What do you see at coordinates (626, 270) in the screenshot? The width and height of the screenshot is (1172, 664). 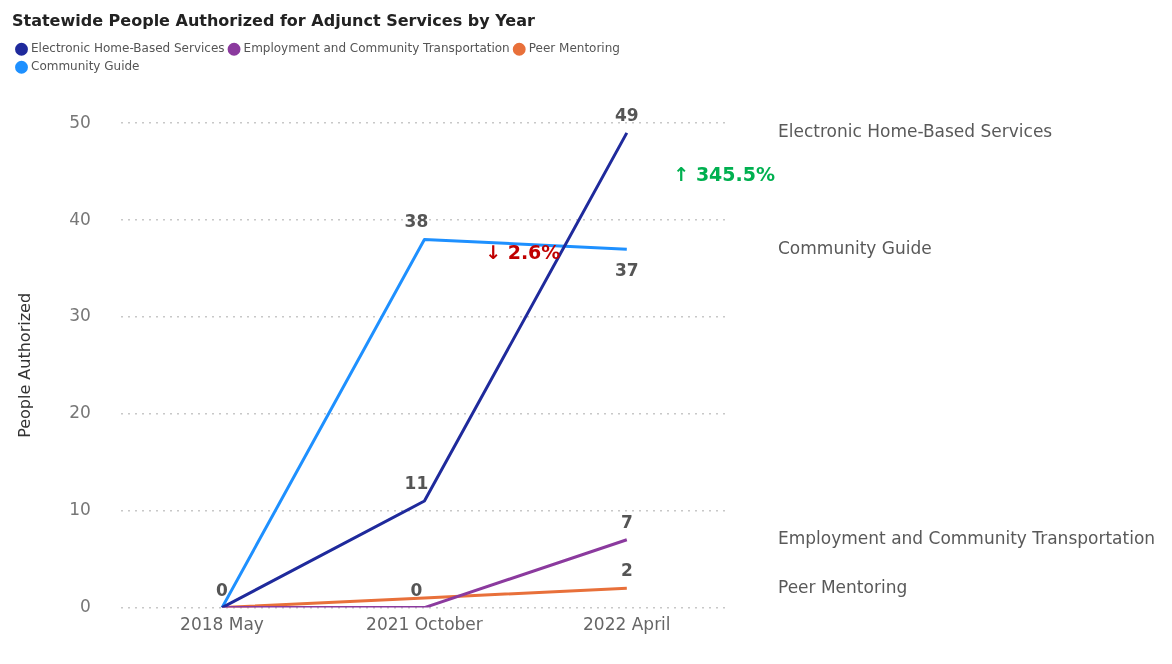 I see `data-label: 37` at bounding box center [626, 270].